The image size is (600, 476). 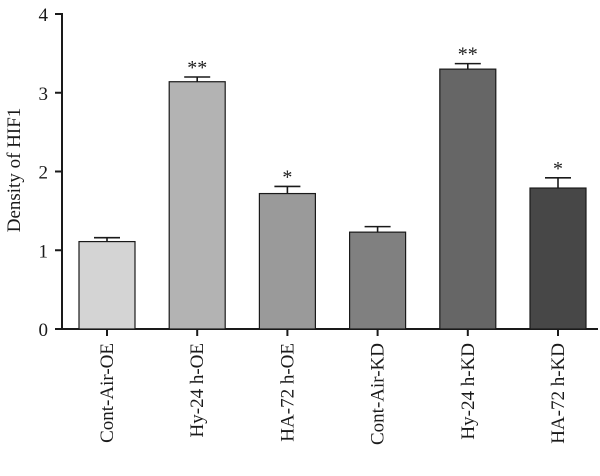 I want to click on x-tick-label: HA-72 h-KD, so click(x=558, y=393).